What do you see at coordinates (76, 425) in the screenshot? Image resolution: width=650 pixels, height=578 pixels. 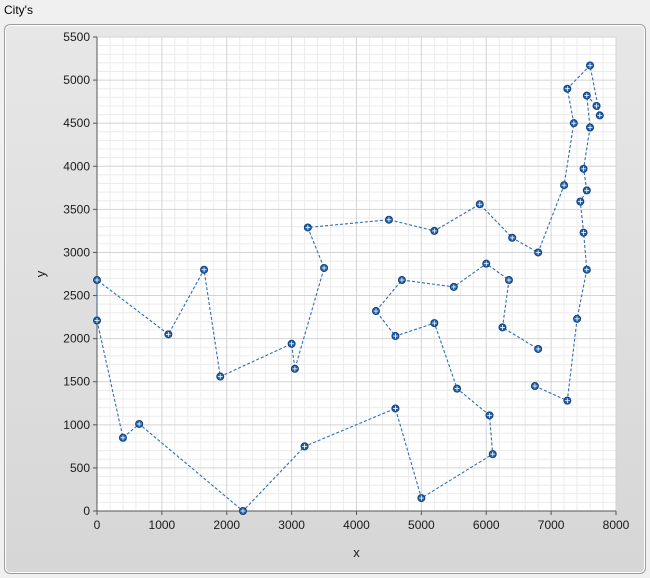 I see `y-tick-label: 1000` at bounding box center [76, 425].